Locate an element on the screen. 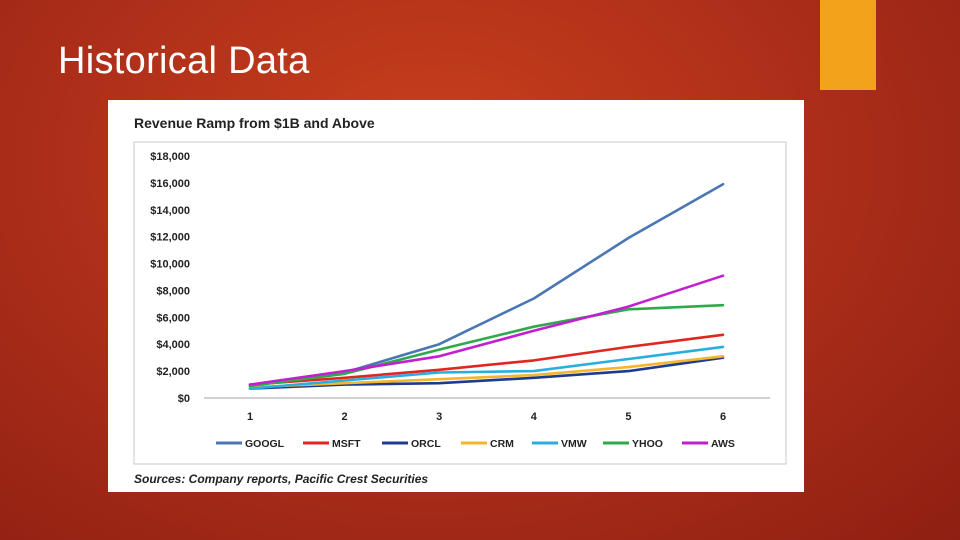 This screenshot has height=540, width=960. legend-label: CRM is located at coordinates (502, 444).